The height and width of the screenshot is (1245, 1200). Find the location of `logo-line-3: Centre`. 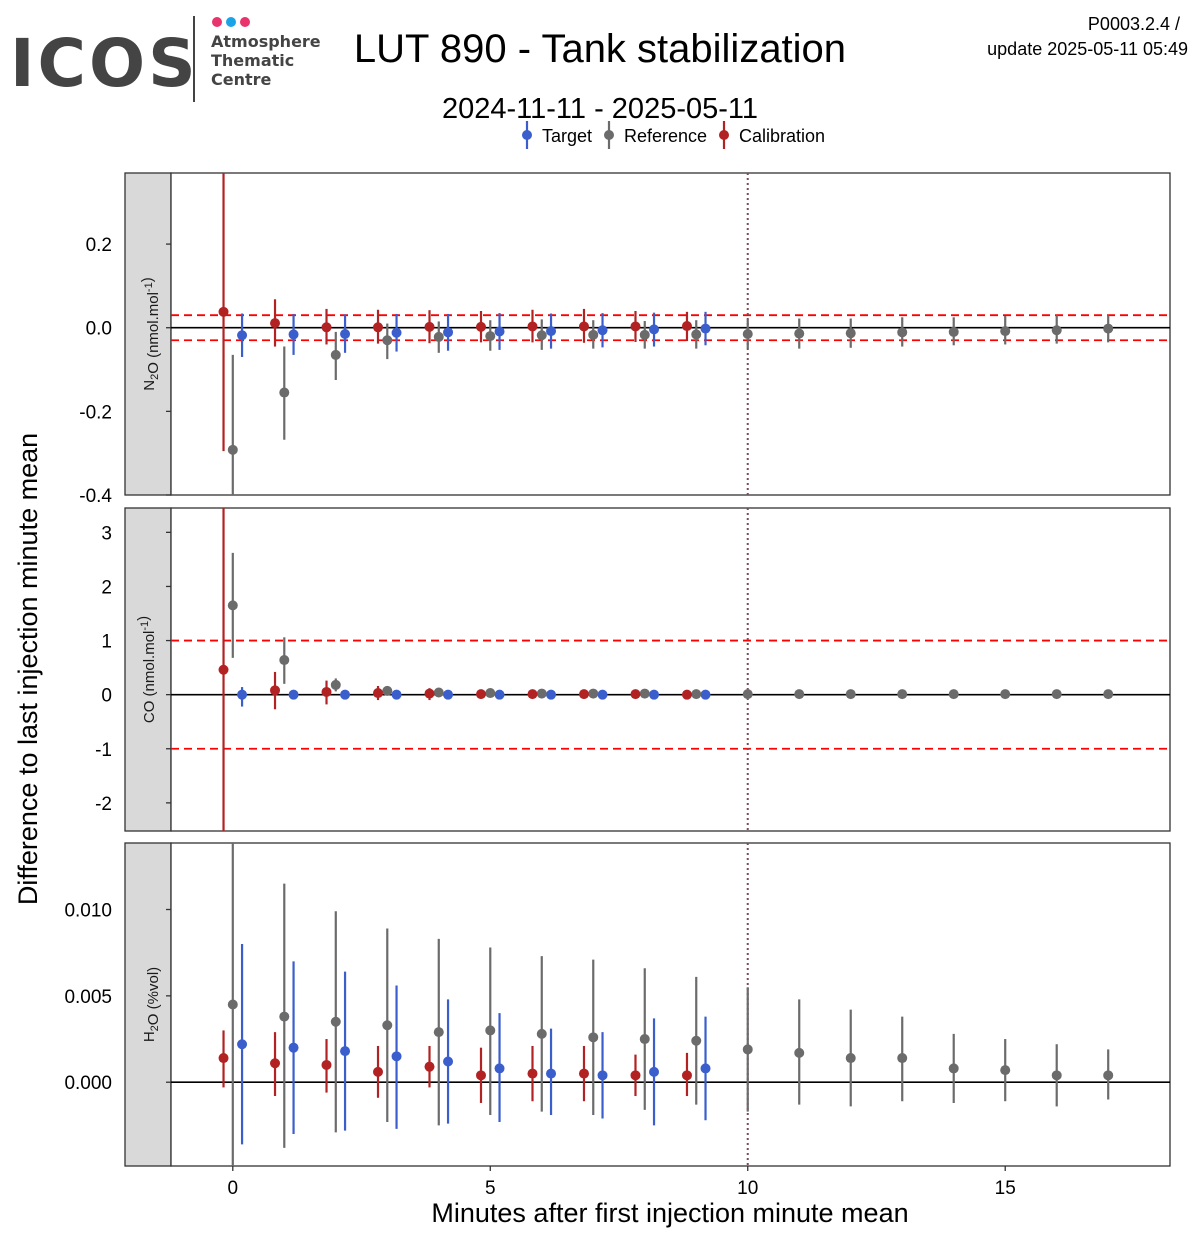

logo-line-3: Centre is located at coordinates (241, 79).